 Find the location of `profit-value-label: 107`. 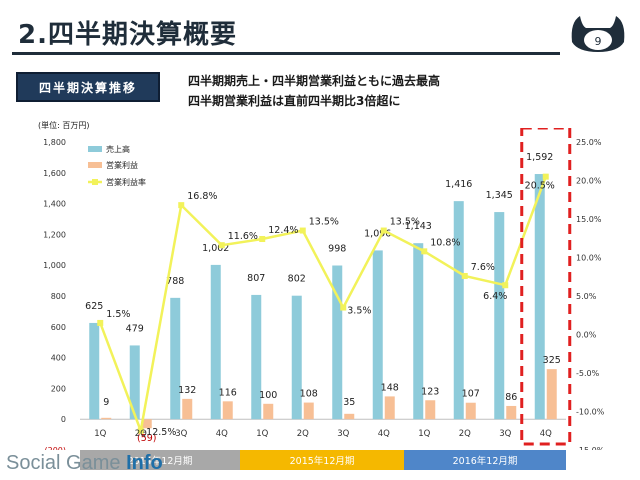

profit-value-label: 107 is located at coordinates (471, 394).